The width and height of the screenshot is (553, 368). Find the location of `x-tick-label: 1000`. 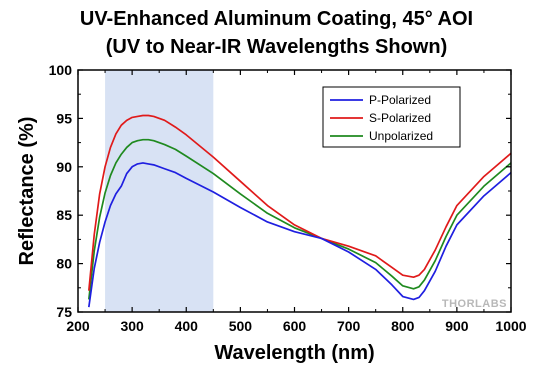

x-tick-label: 1000 is located at coordinates (510, 326).